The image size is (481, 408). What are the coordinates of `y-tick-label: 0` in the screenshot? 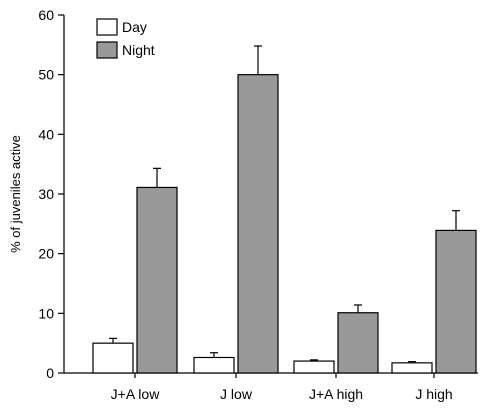 It's located at (50, 373).